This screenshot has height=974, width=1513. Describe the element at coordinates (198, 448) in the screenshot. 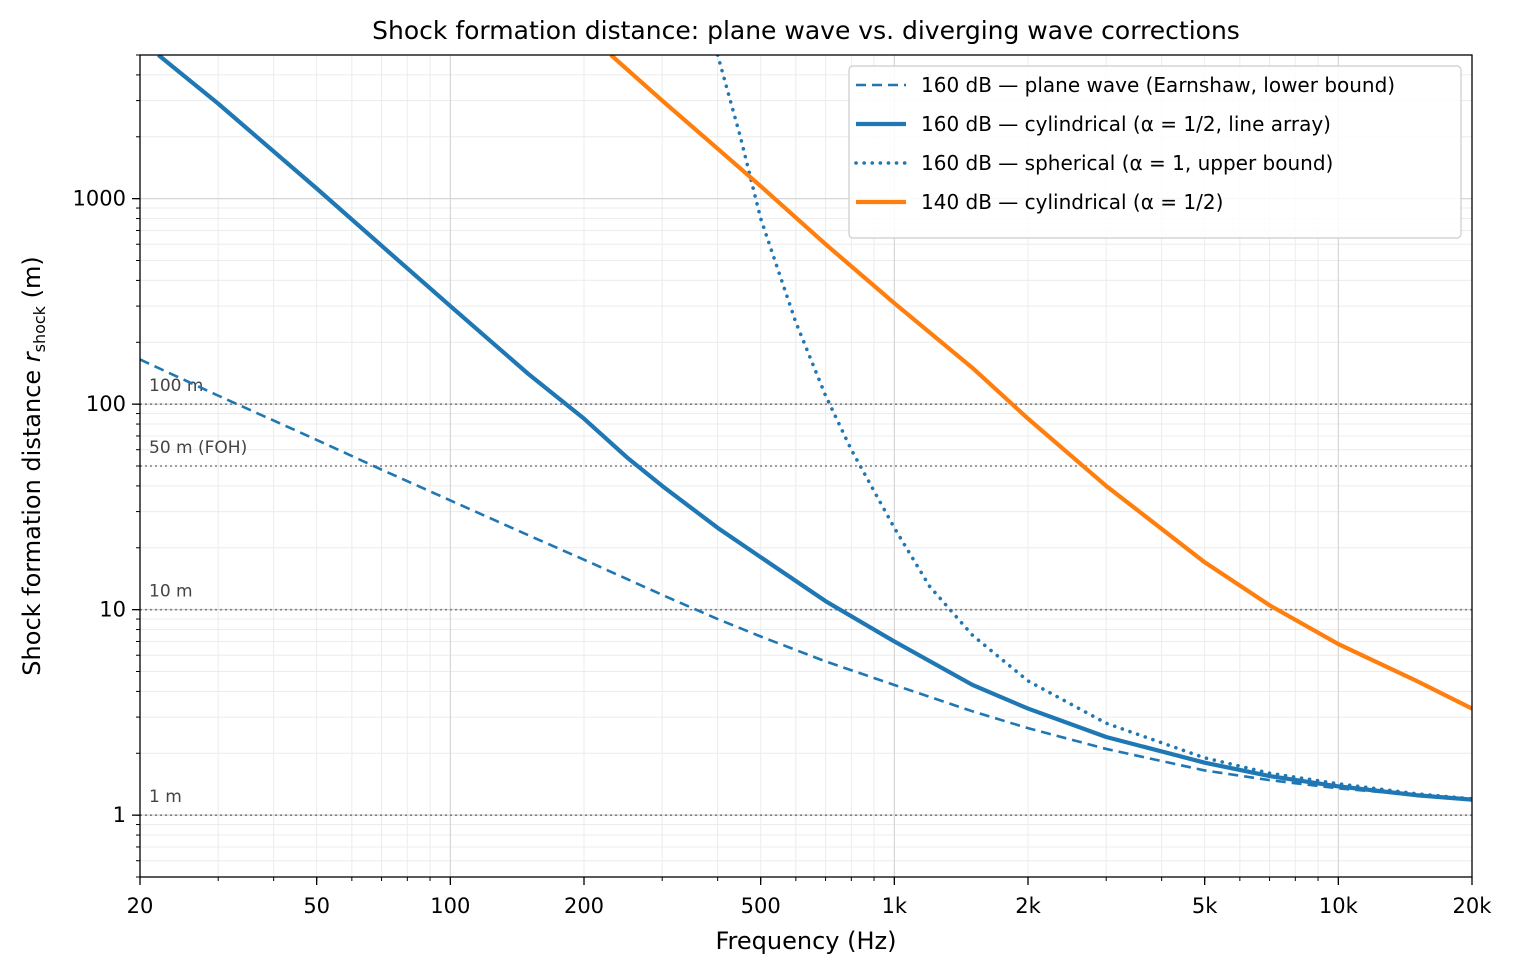

I see `reference-line-label: 50 m (FOH)` at that location.